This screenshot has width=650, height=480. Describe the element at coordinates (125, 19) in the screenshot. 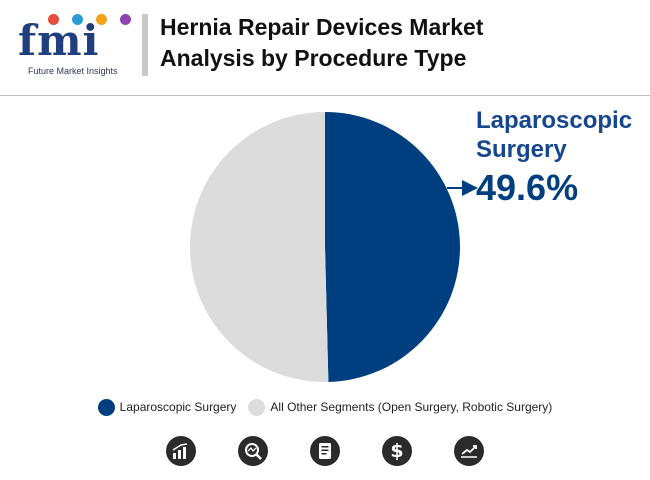

I see `logo-dot-purple` at that location.